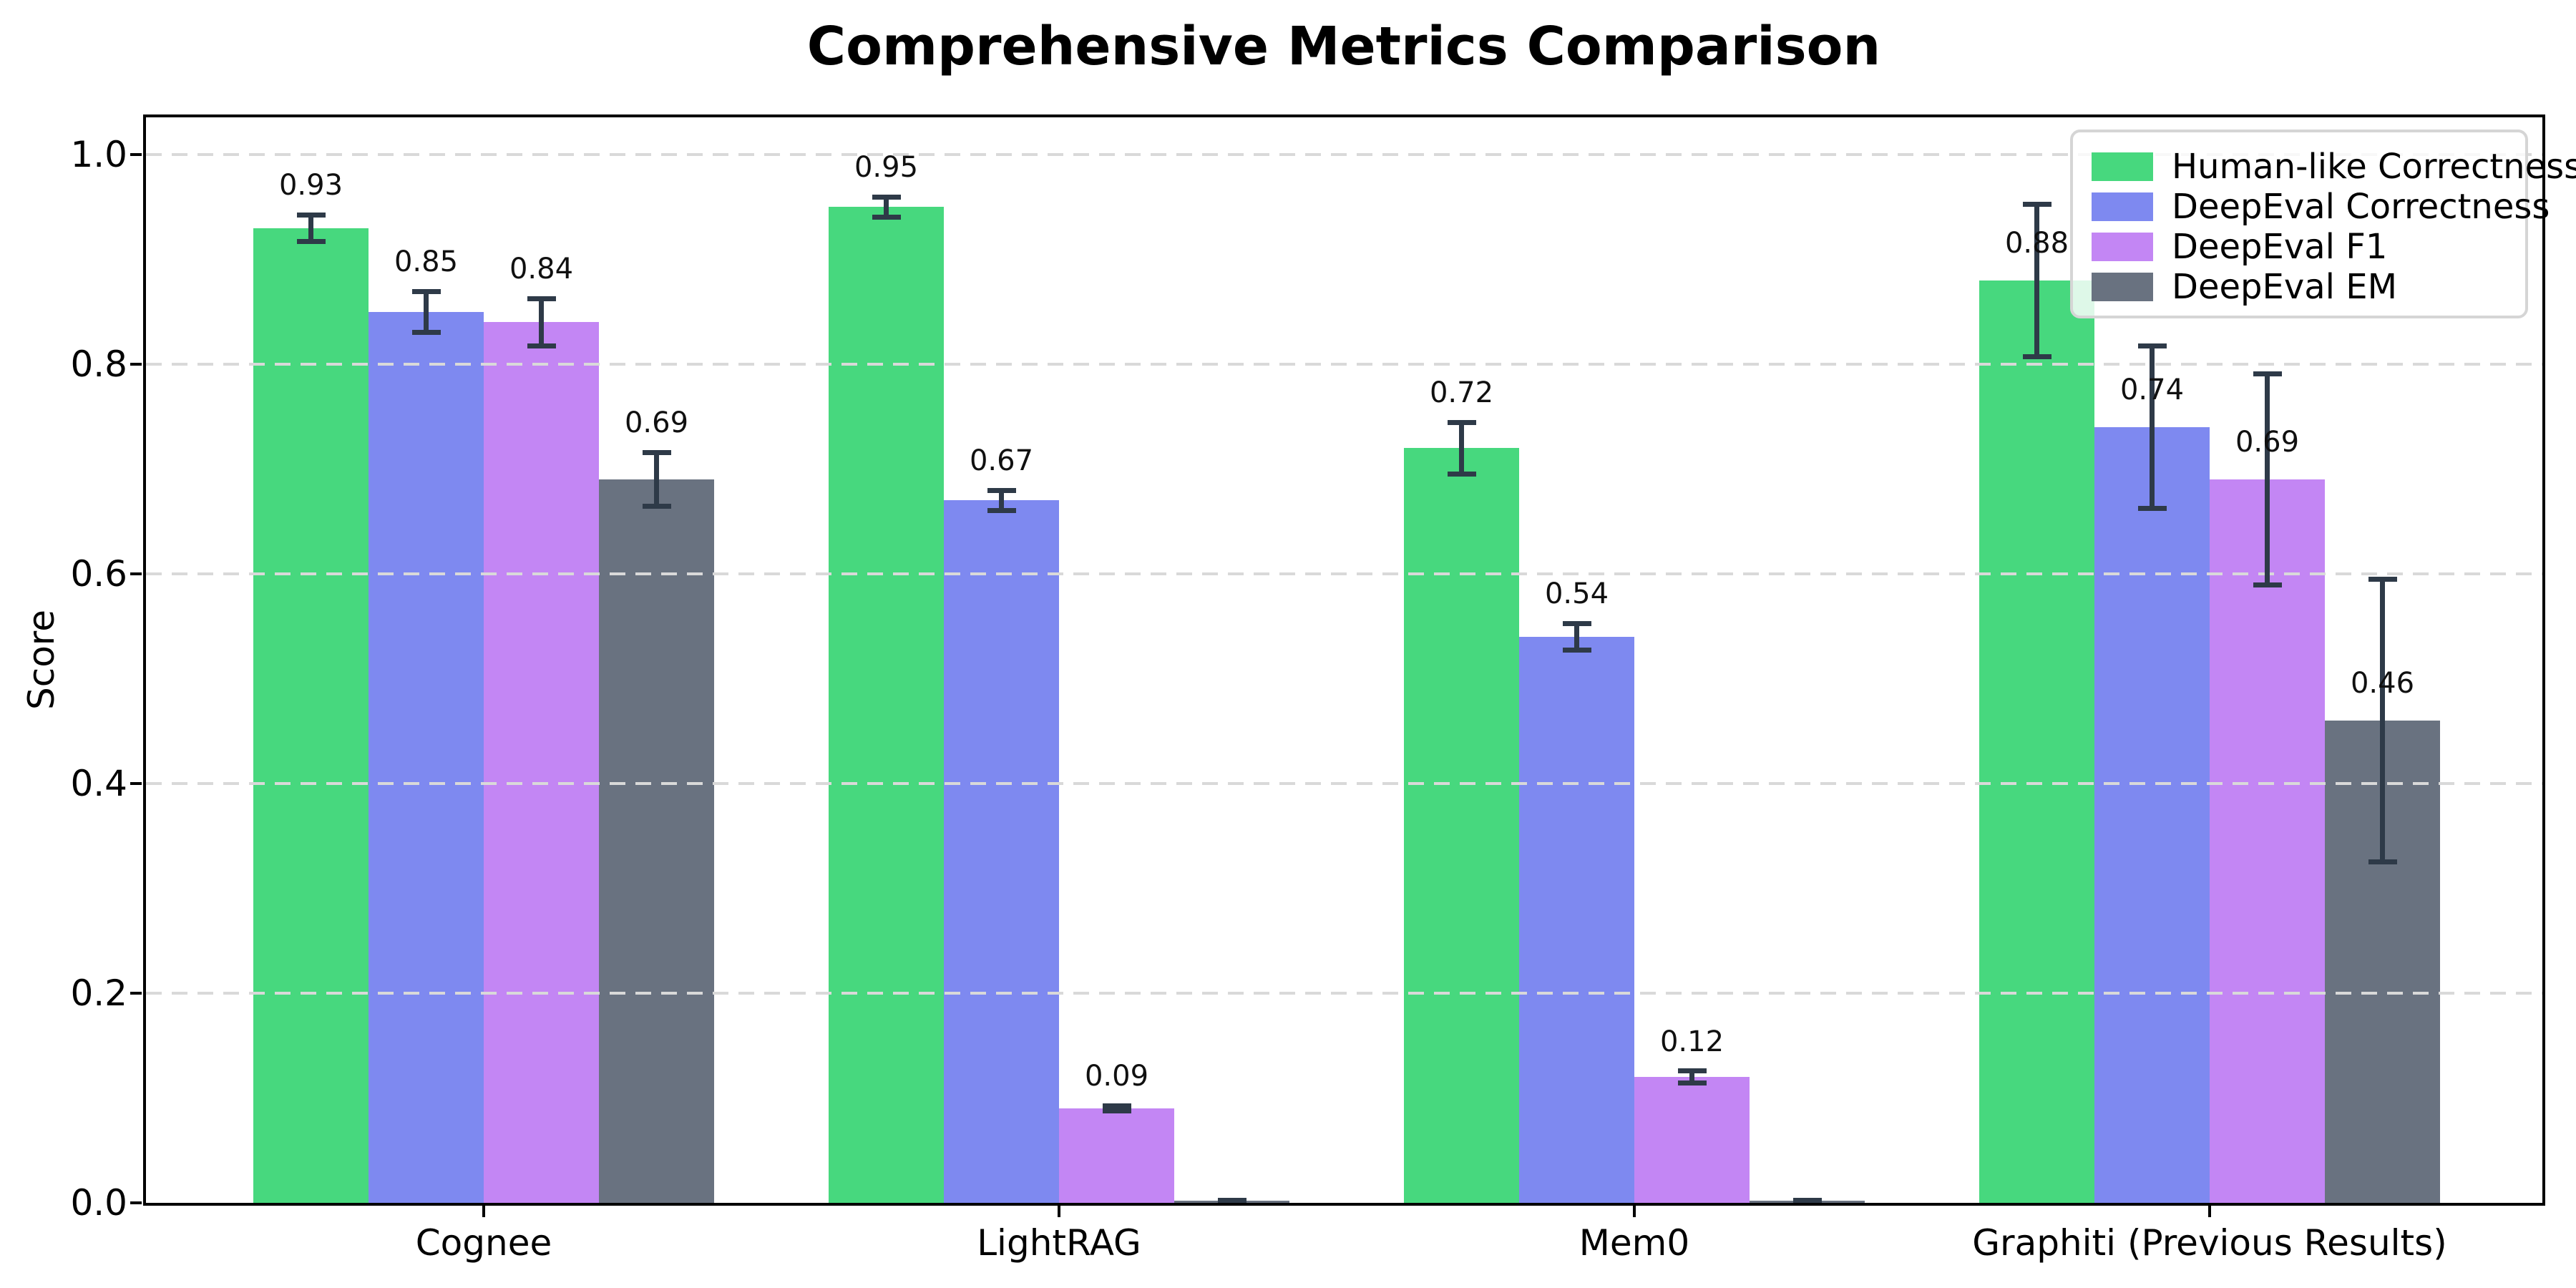  Describe the element at coordinates (98, 783) in the screenshot. I see `y-tick-label: 0.4` at that location.